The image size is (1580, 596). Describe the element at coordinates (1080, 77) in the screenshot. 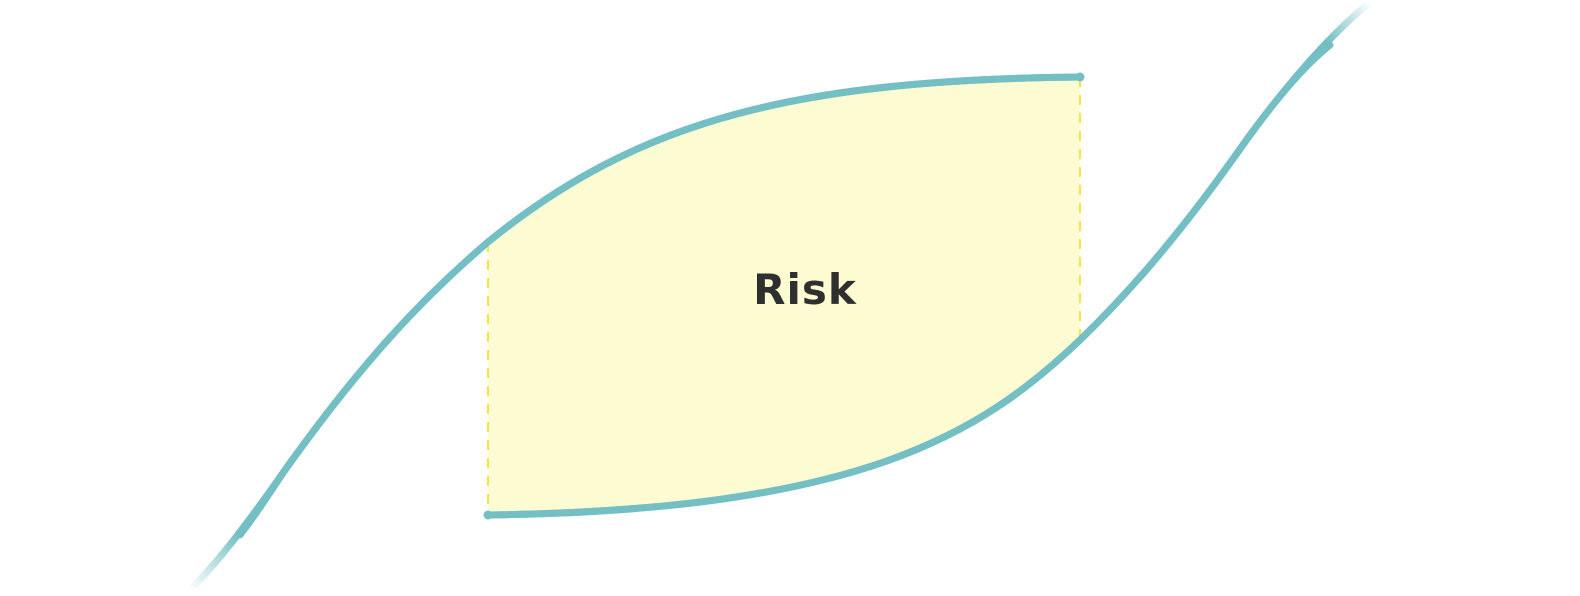

I see `top-endpoint` at that location.